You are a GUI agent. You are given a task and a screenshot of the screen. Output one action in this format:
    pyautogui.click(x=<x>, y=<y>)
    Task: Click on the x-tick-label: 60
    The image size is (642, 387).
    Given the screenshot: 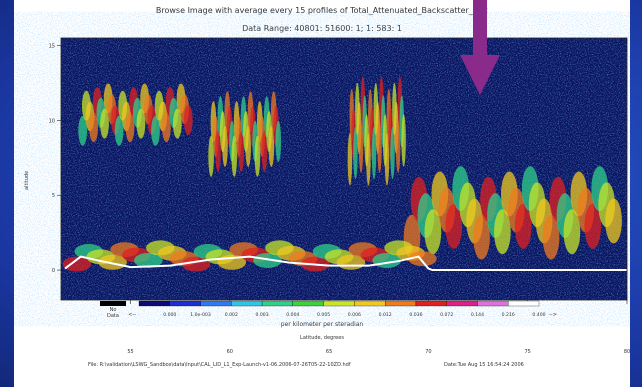 What is the action you would take?
    pyautogui.click(x=230, y=352)
    